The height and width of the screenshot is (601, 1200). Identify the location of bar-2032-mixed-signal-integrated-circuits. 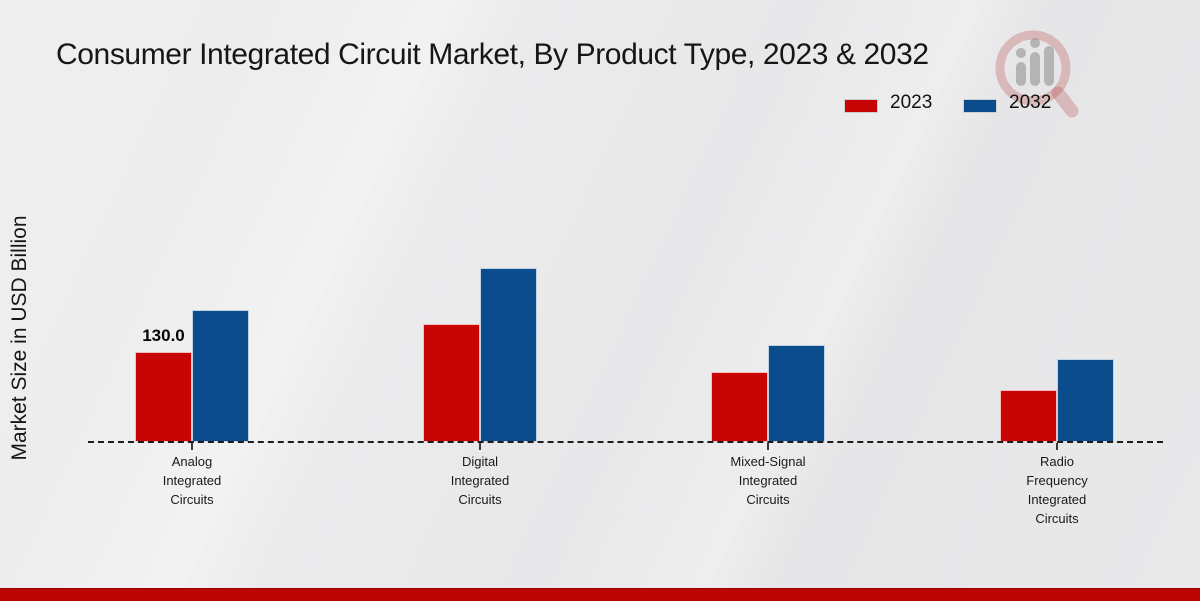
(796, 393).